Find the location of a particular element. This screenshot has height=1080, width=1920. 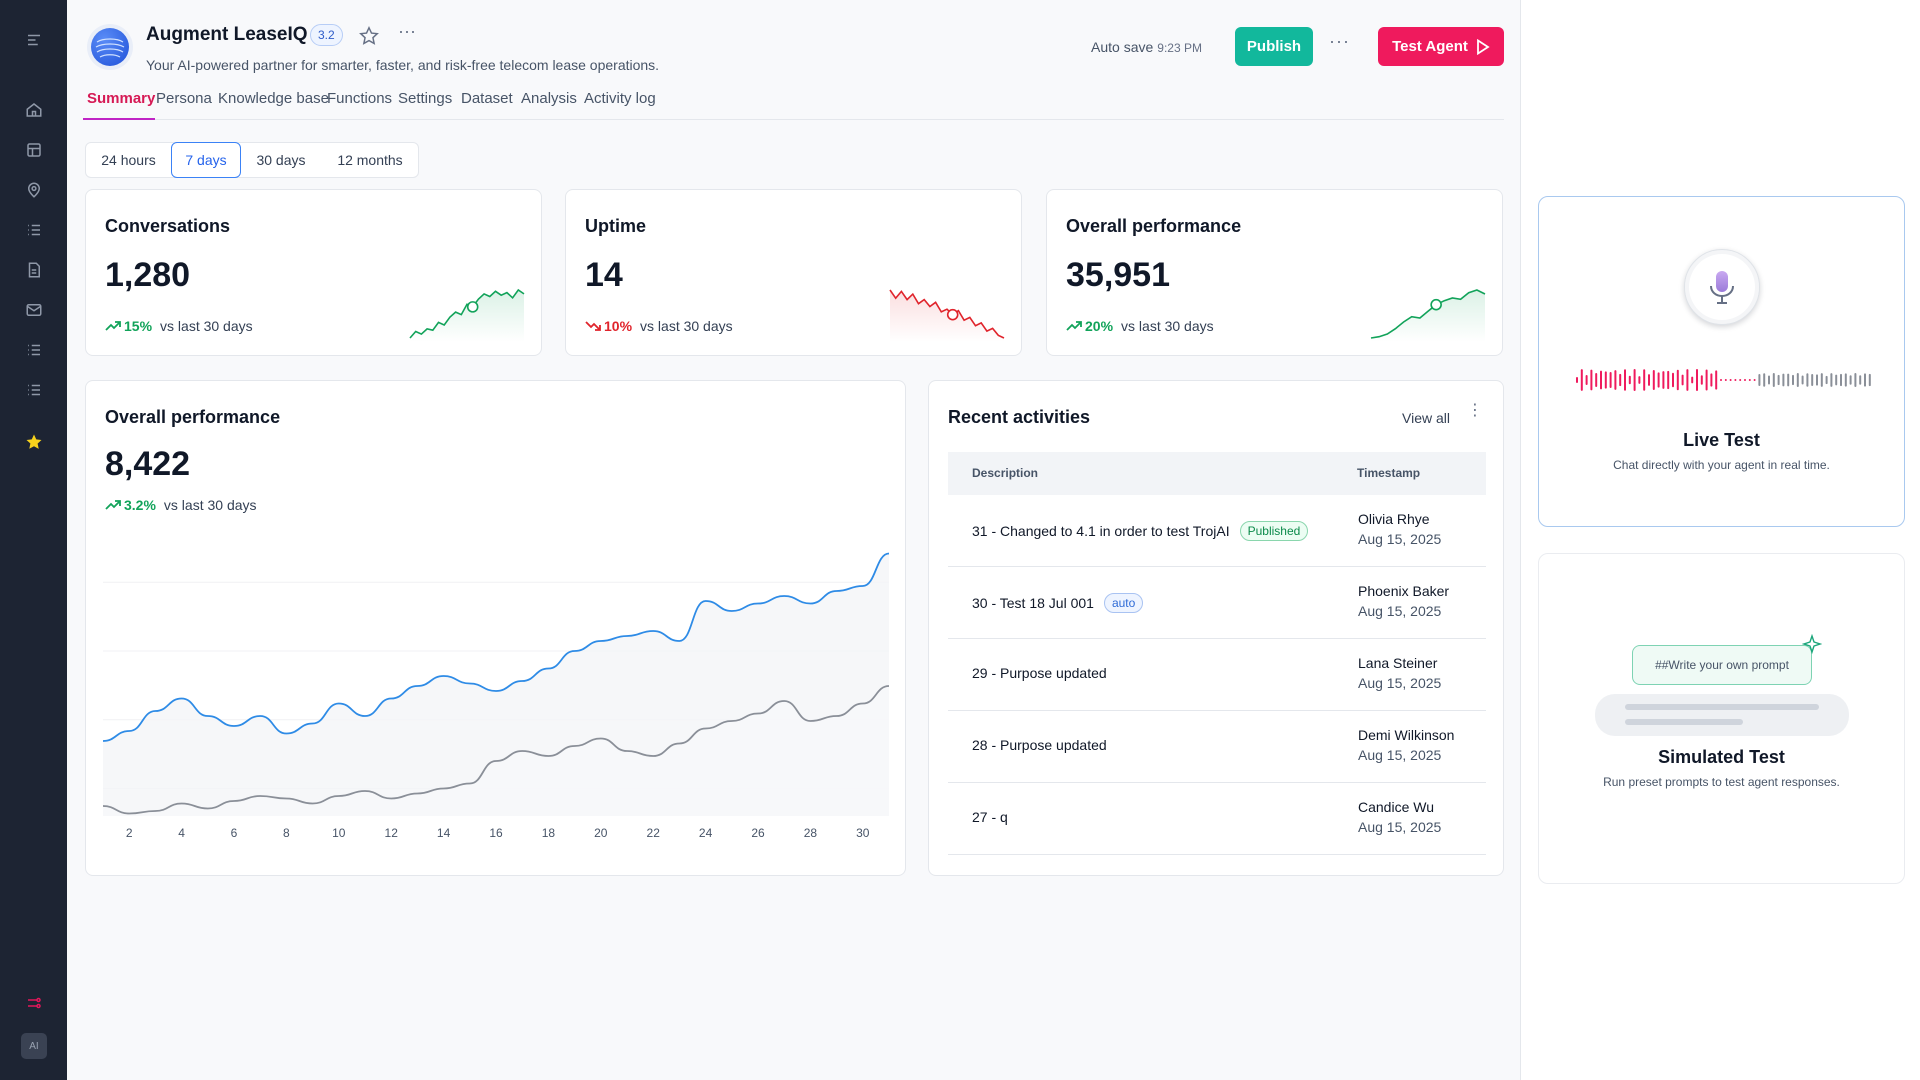

tab-dataset: Dataset is located at coordinates (487, 98).